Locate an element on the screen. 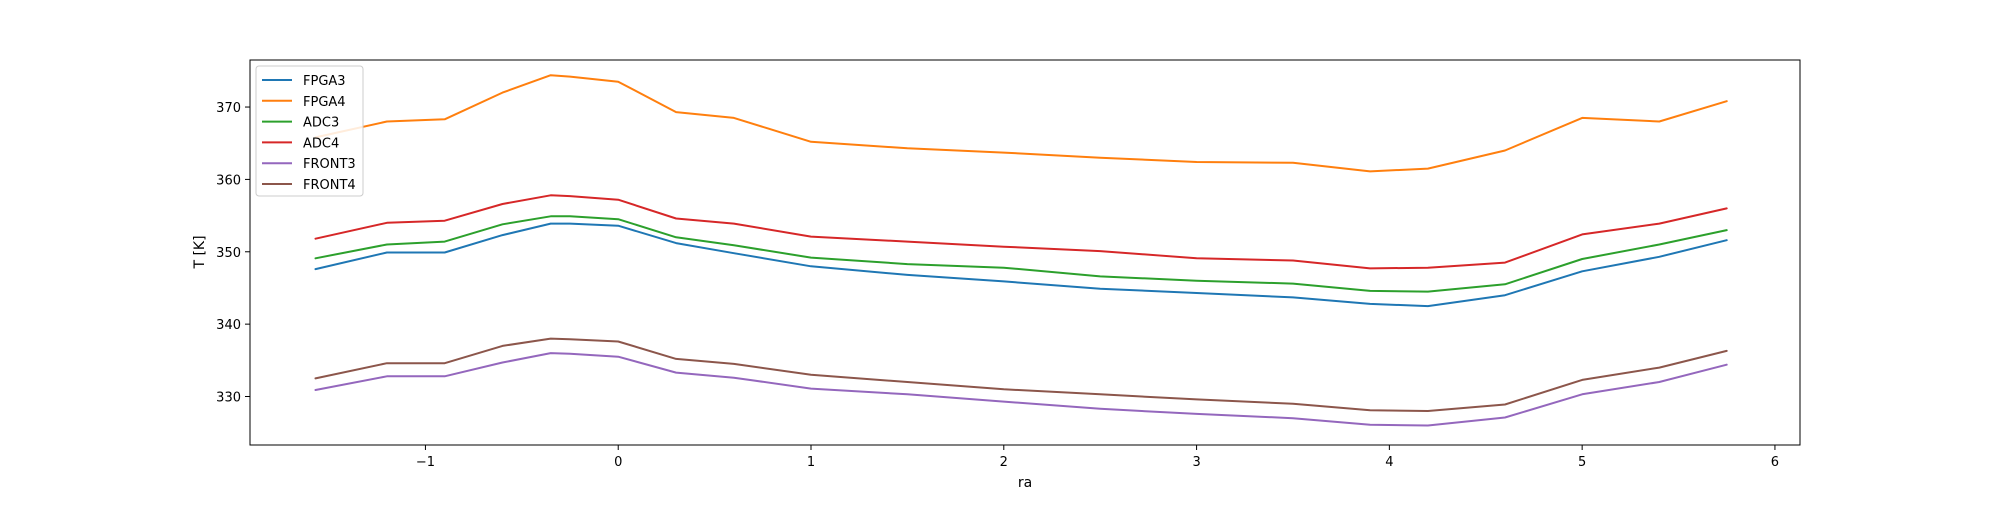 This screenshot has width=2000, height=505. x-tick-label: 0 is located at coordinates (618, 462).